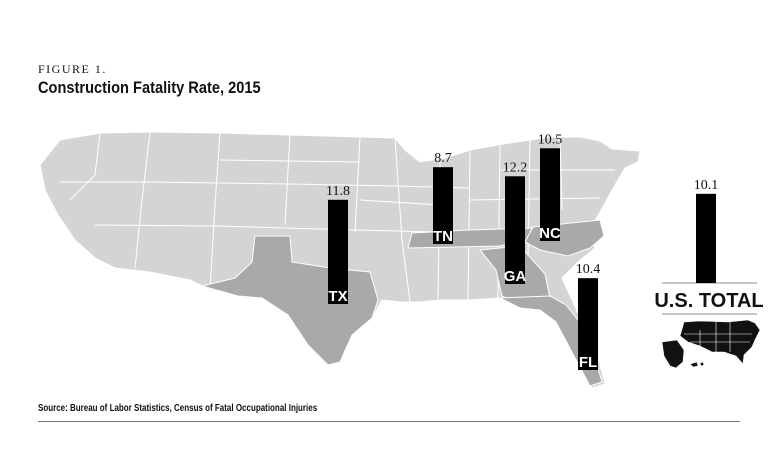 Image resolution: width=778 pixels, height=463 pixels. I want to click on us-total-group: 10.1 U.S. TOTAL, so click(709, 246).